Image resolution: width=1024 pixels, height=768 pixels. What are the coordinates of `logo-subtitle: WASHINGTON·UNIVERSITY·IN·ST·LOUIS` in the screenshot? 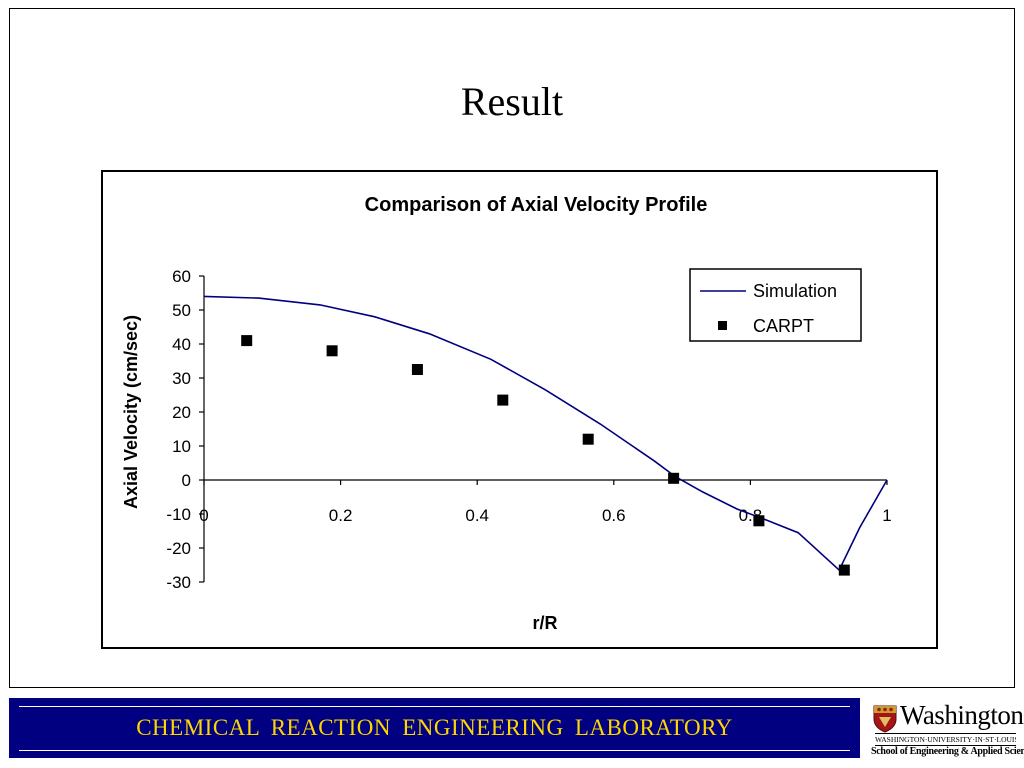 It's located at (945, 739).